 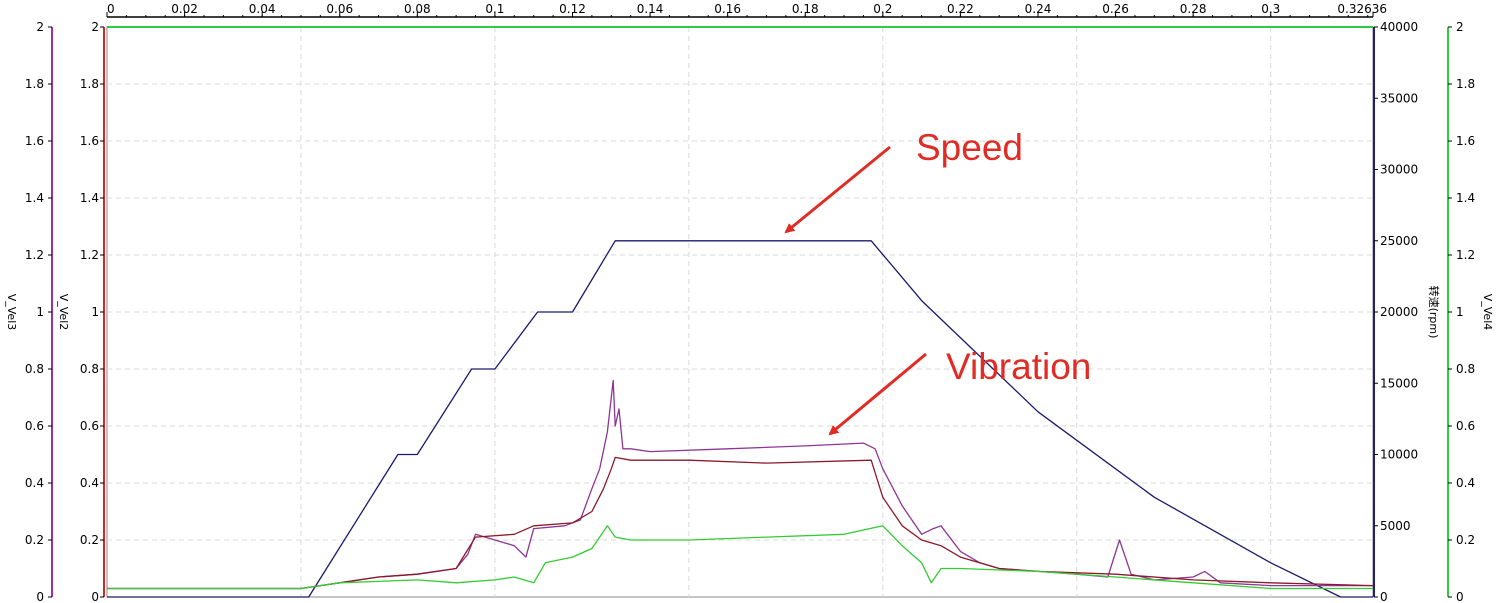 I want to click on x-tick-label: 0.28, so click(x=1193, y=9).